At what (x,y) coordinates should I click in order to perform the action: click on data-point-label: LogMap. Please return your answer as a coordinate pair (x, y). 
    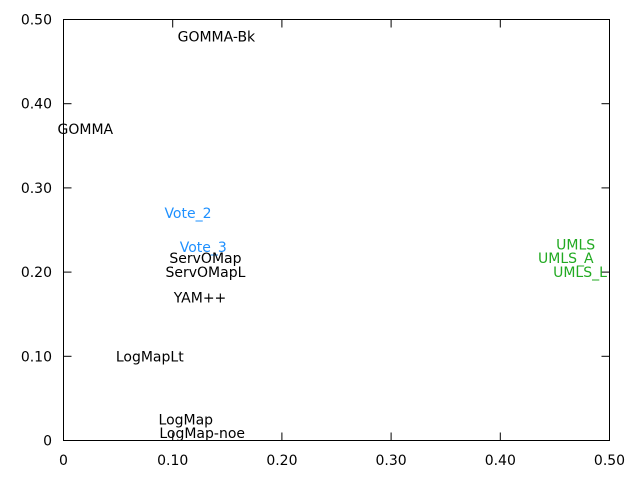
    Looking at the image, I should click on (186, 420).